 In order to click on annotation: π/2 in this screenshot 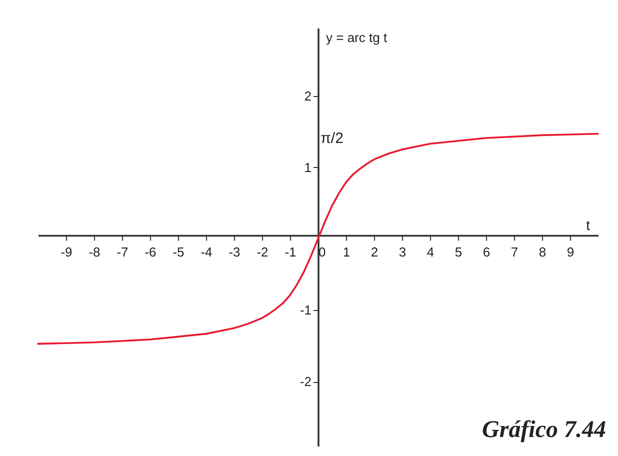, I will do `click(332, 138)`.